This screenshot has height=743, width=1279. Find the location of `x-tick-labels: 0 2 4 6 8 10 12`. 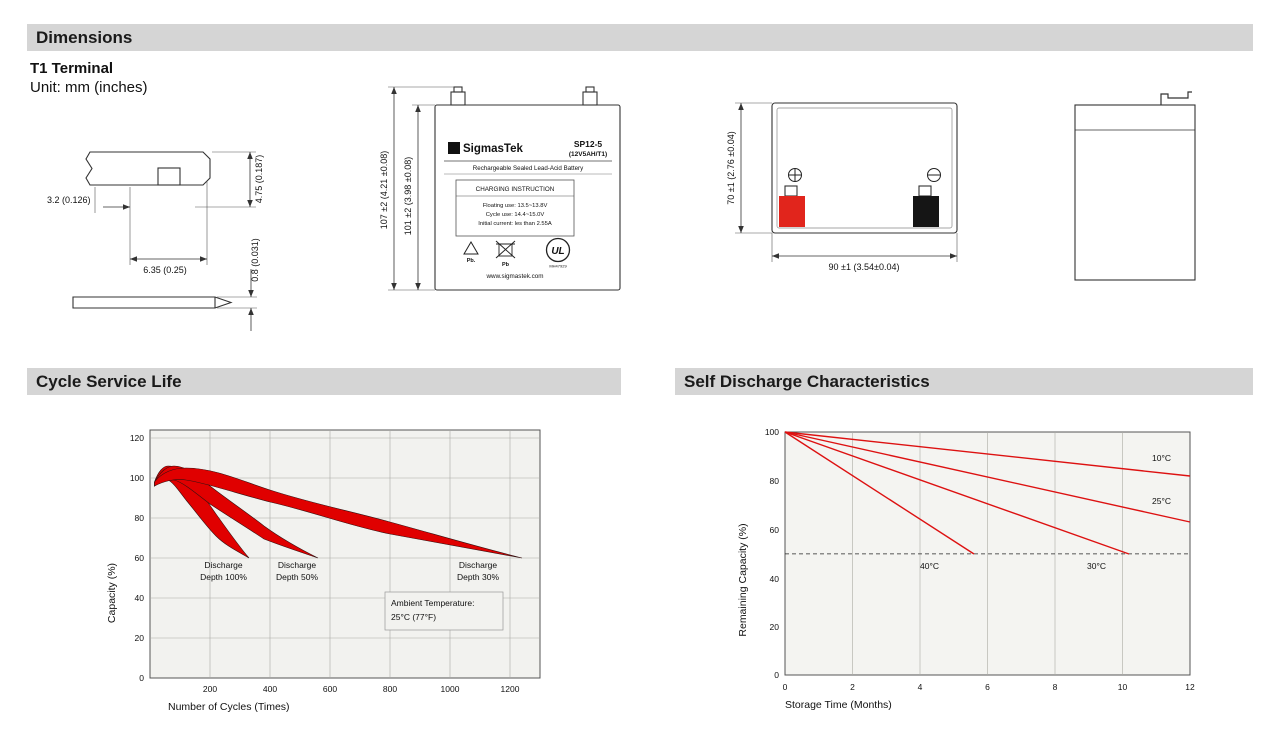

x-tick-labels: 0 2 4 6 8 10 12 is located at coordinates (989, 687).